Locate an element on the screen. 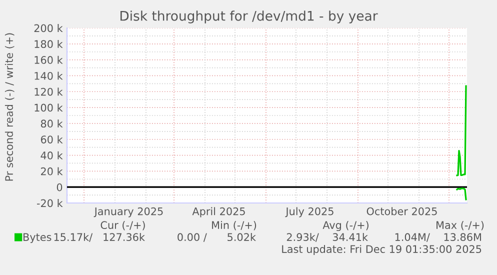 The width and height of the screenshot is (497, 275). y-tick-label: 180 k is located at coordinates (48, 44).